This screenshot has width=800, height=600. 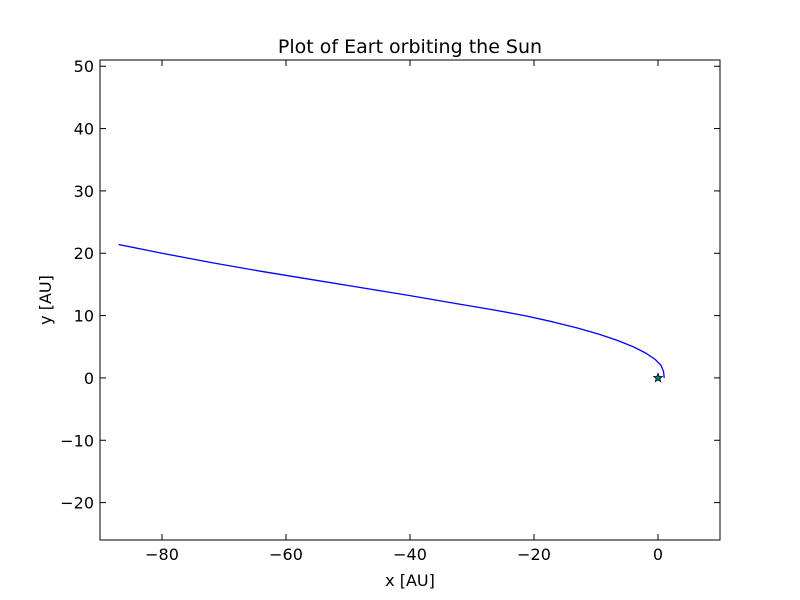 I want to click on x-tick-label: −80, so click(x=162, y=554).